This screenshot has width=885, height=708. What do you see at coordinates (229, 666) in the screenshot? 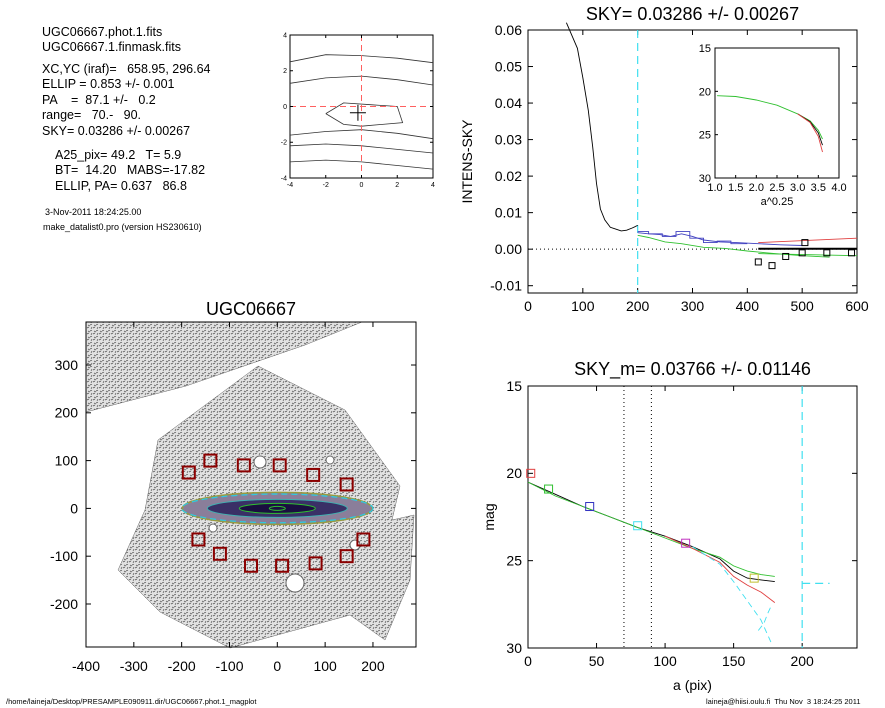
I see `x-tick-label: -100` at bounding box center [229, 666].